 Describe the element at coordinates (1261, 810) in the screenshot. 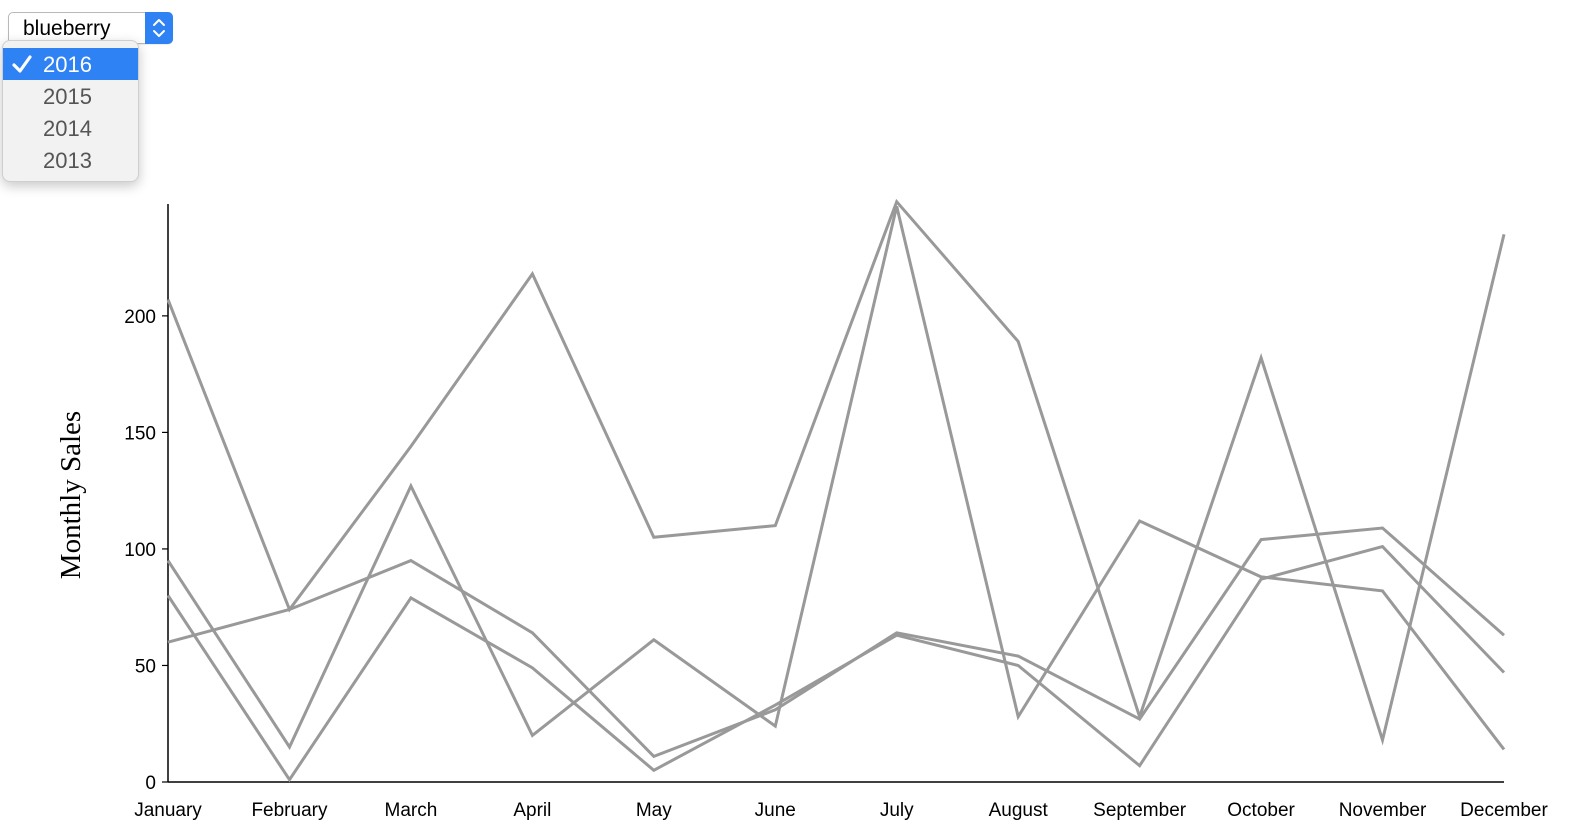

I see `x-tick-label: October` at that location.